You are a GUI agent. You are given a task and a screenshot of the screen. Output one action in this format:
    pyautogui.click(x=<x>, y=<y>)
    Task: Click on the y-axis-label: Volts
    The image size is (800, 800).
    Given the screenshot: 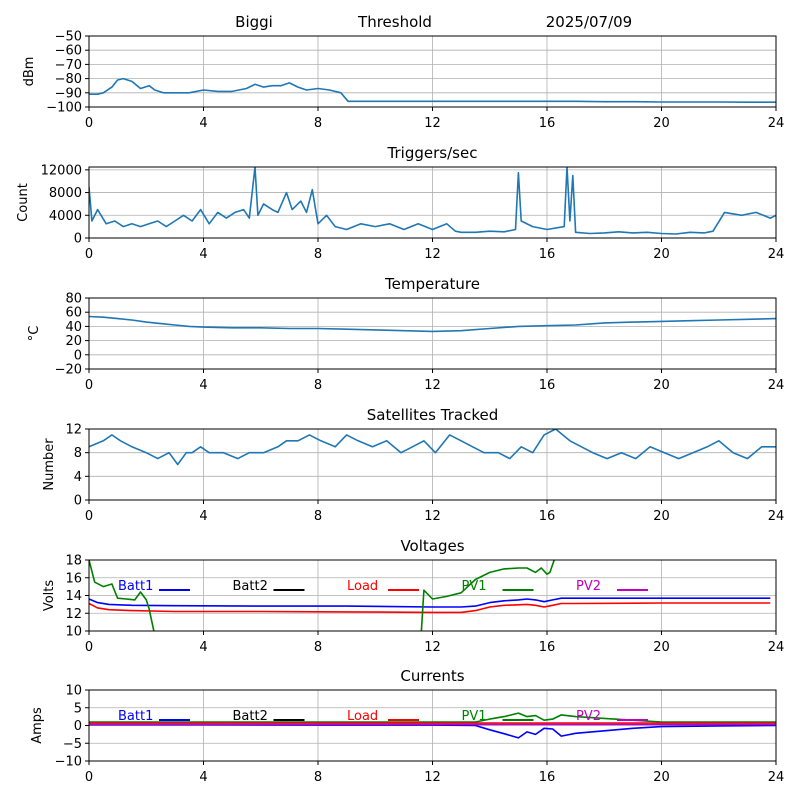 What is the action you would take?
    pyautogui.click(x=49, y=596)
    